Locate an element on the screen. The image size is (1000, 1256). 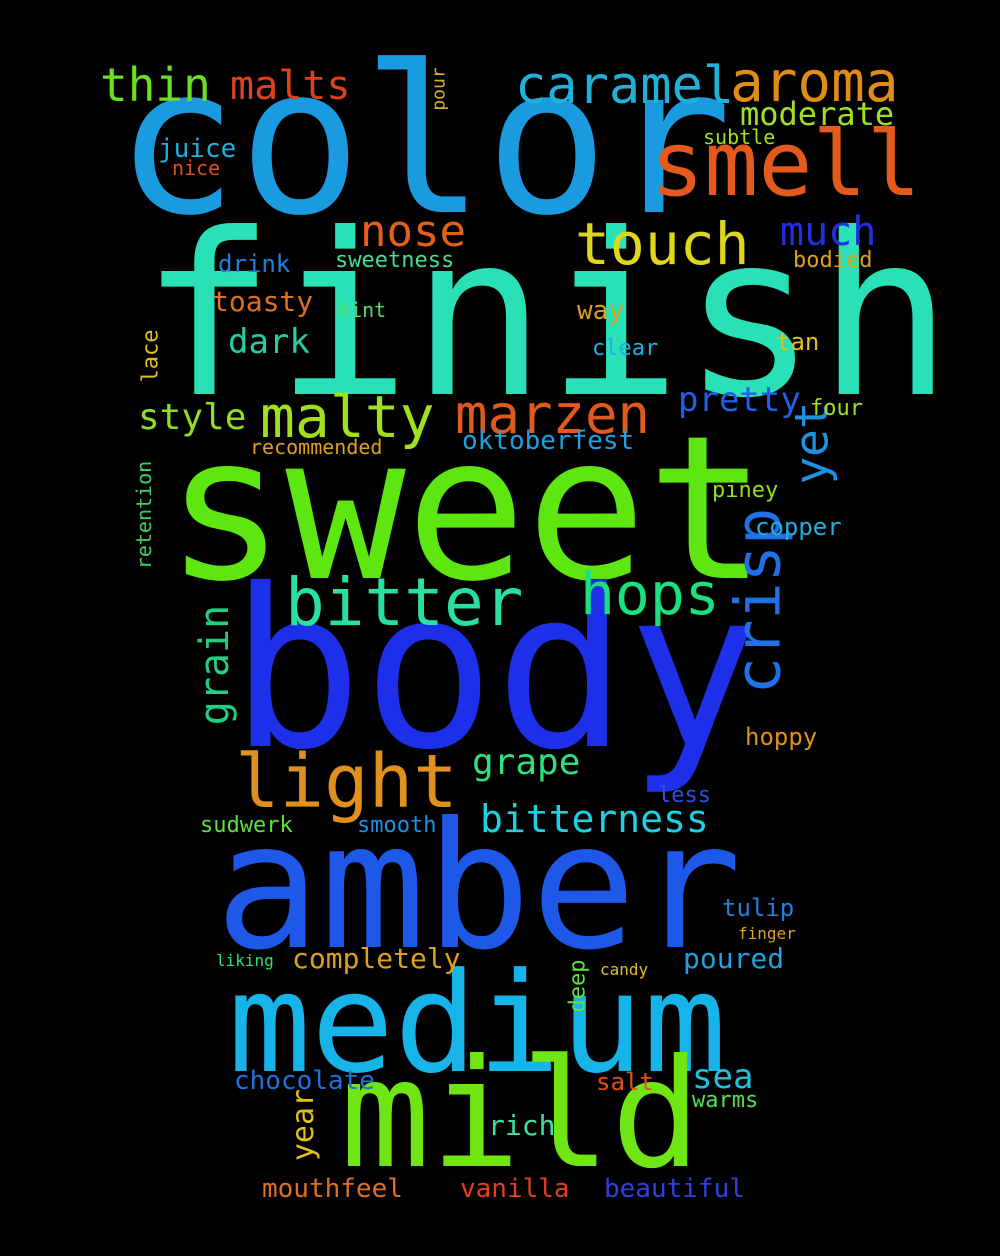
cloud-word: copper is located at coordinates (798, 527).